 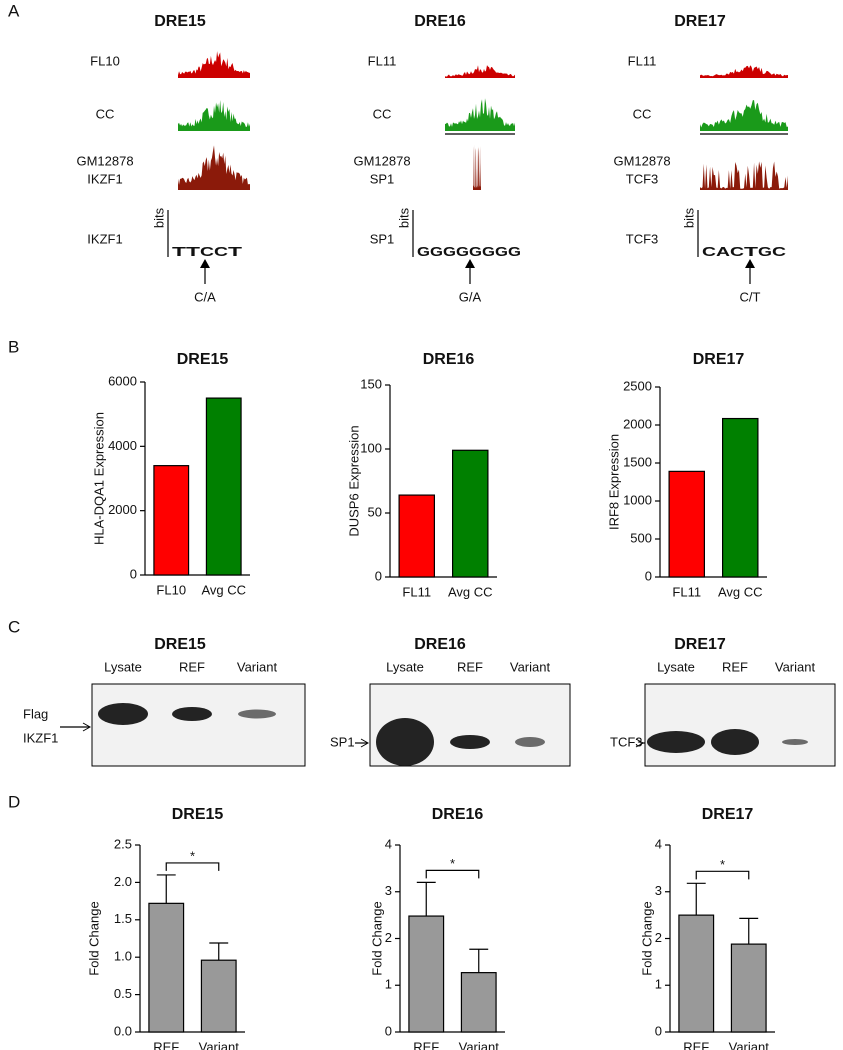 What do you see at coordinates (470, 296) in the screenshot?
I see `variant-label: G/A` at bounding box center [470, 296].